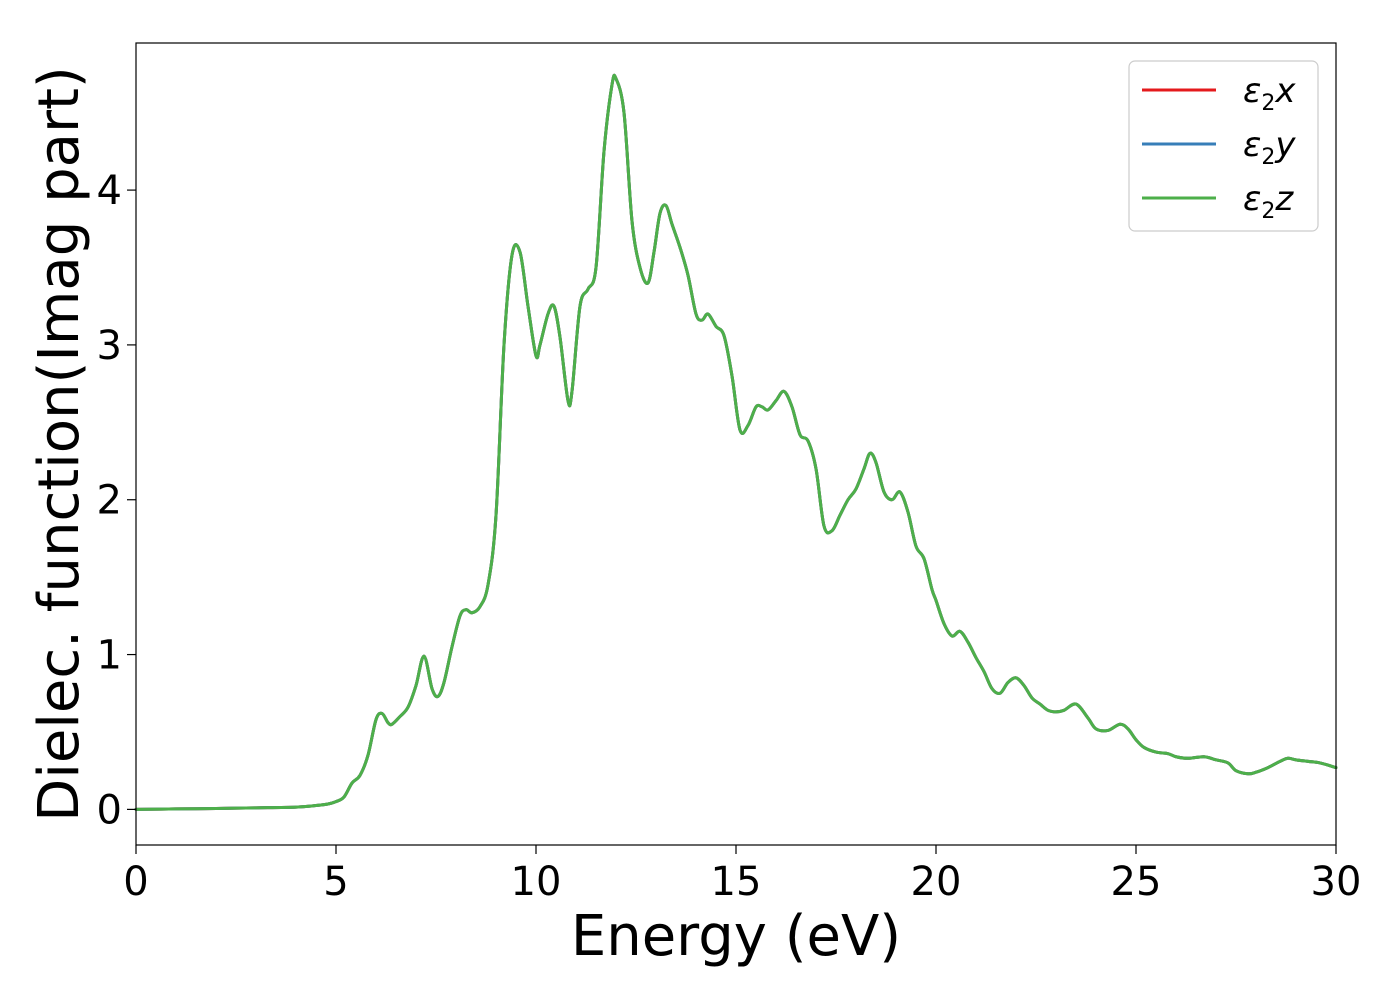  I want to click on x-tick-label: 25, so click(1136, 882).